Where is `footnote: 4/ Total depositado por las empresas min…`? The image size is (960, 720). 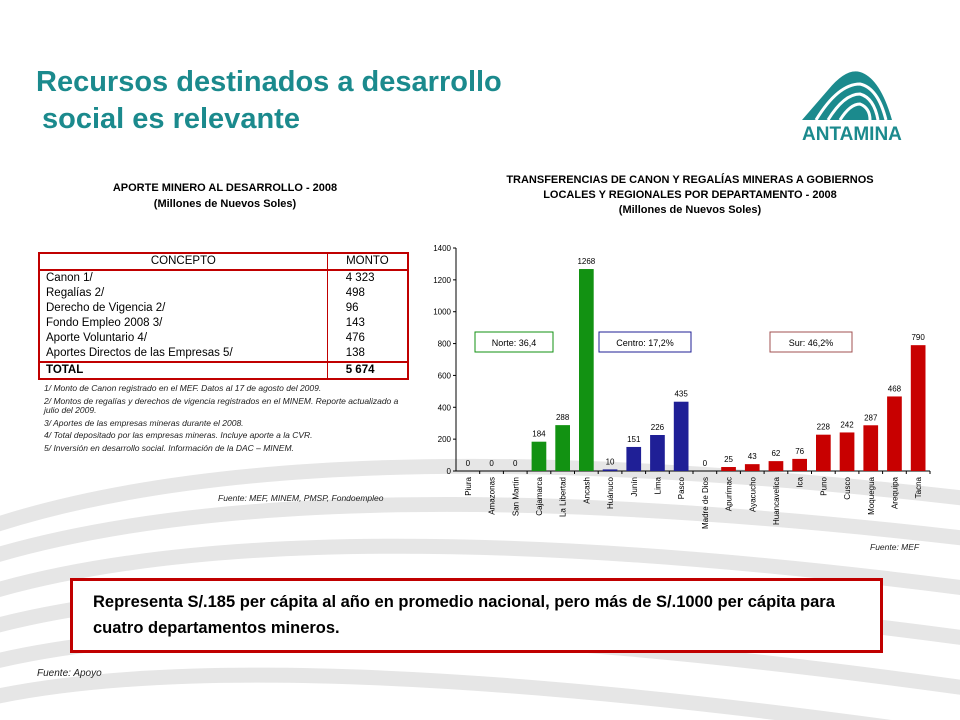
footnote: 4/ Total depositado por las empresas min… is located at coordinates (178, 435).